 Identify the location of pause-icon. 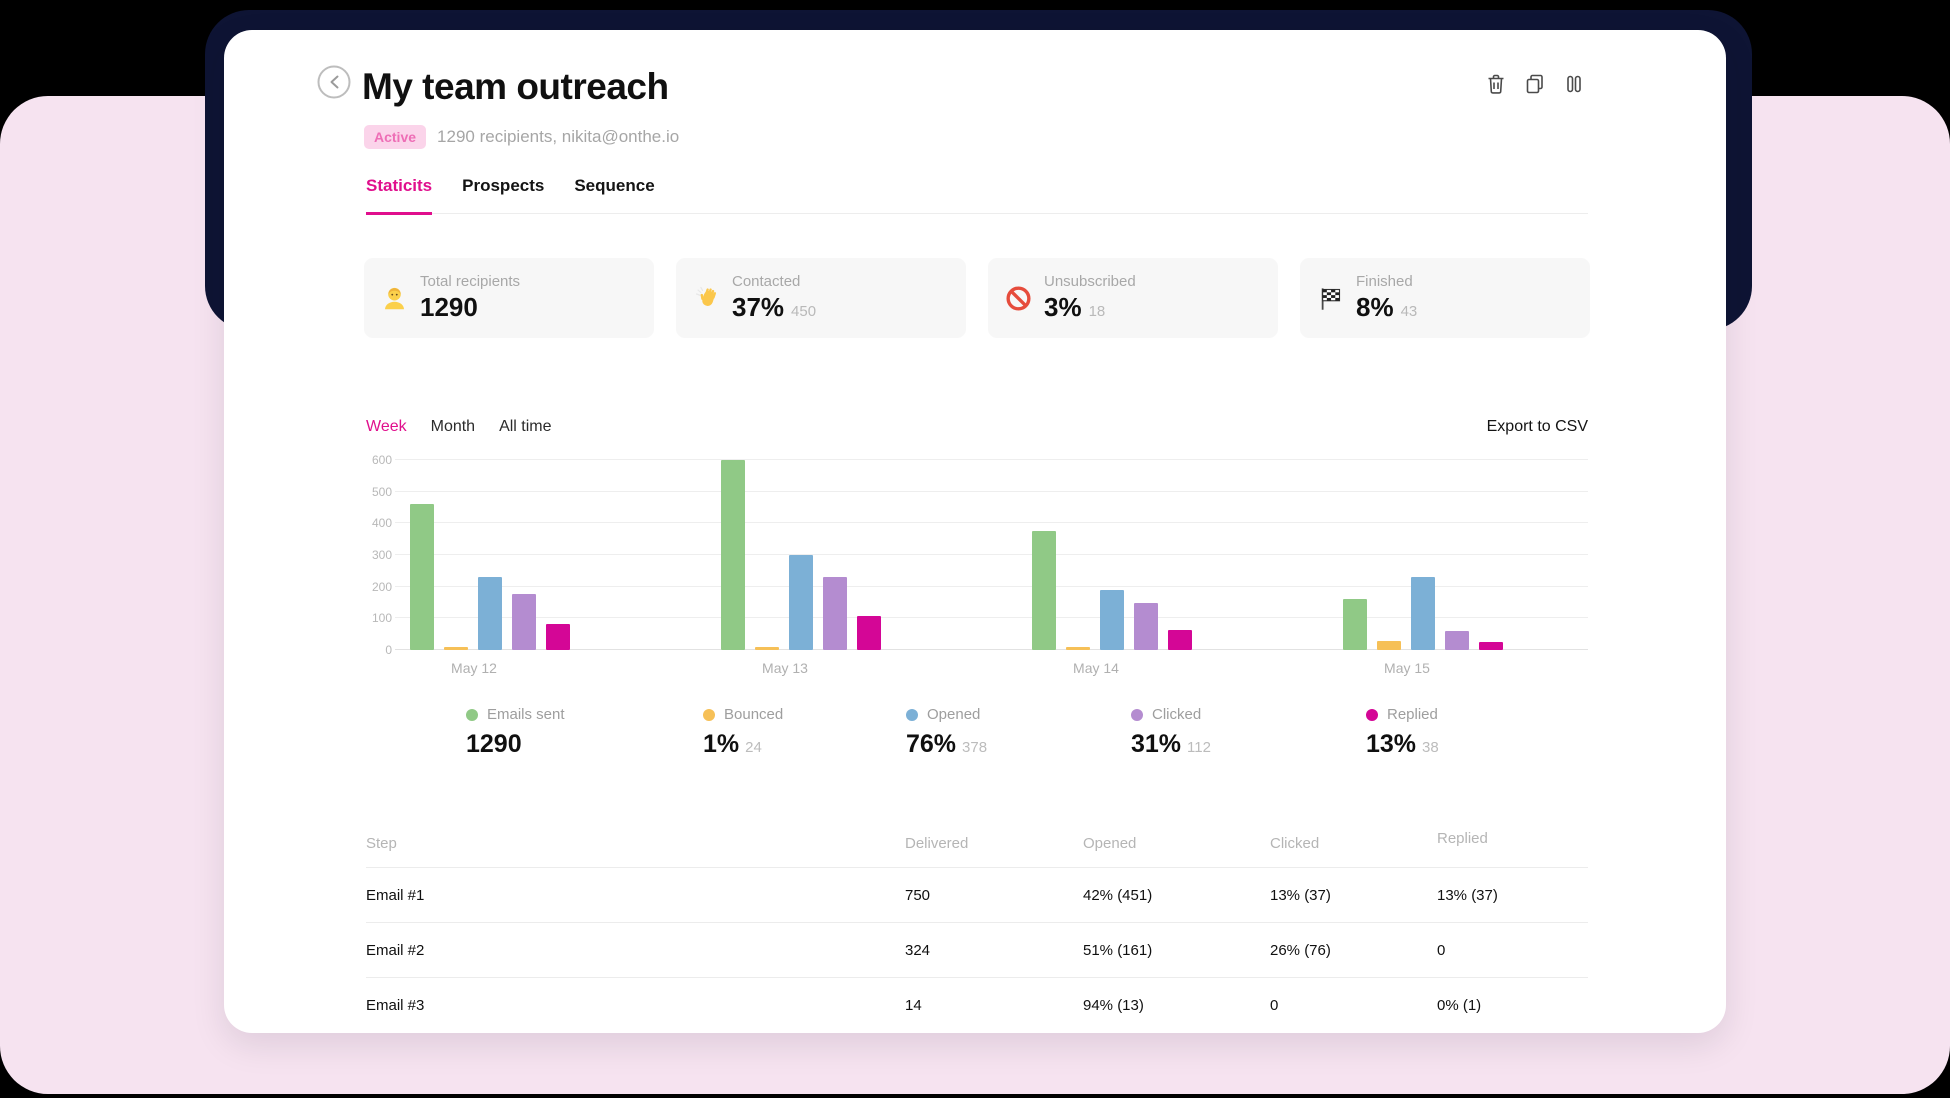
(1574, 87).